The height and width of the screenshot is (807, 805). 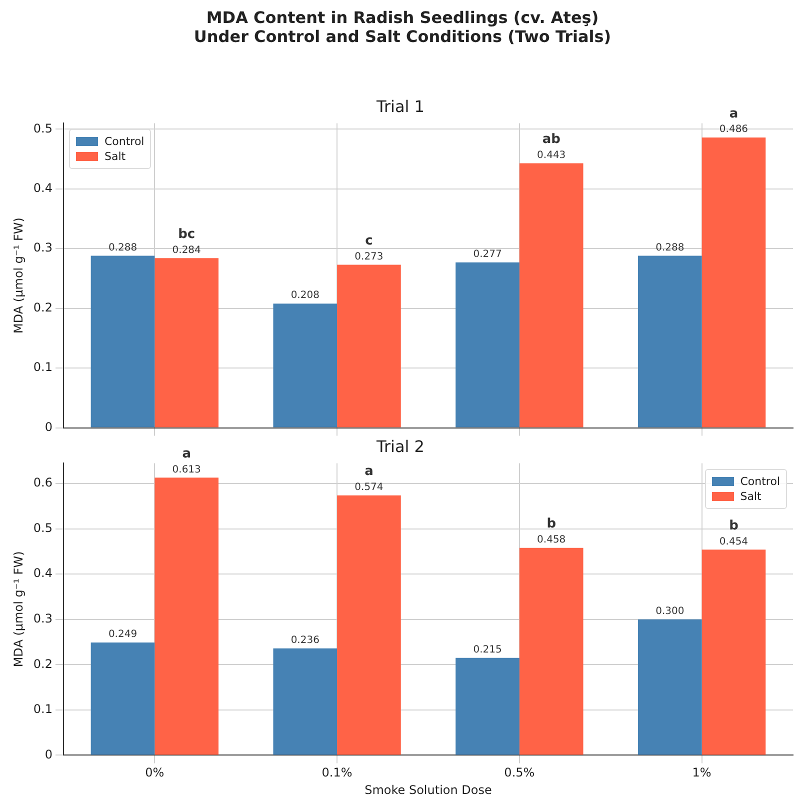 What do you see at coordinates (428, 789) in the screenshot?
I see `x-axis-title: Smoke Solution Dose` at bounding box center [428, 789].